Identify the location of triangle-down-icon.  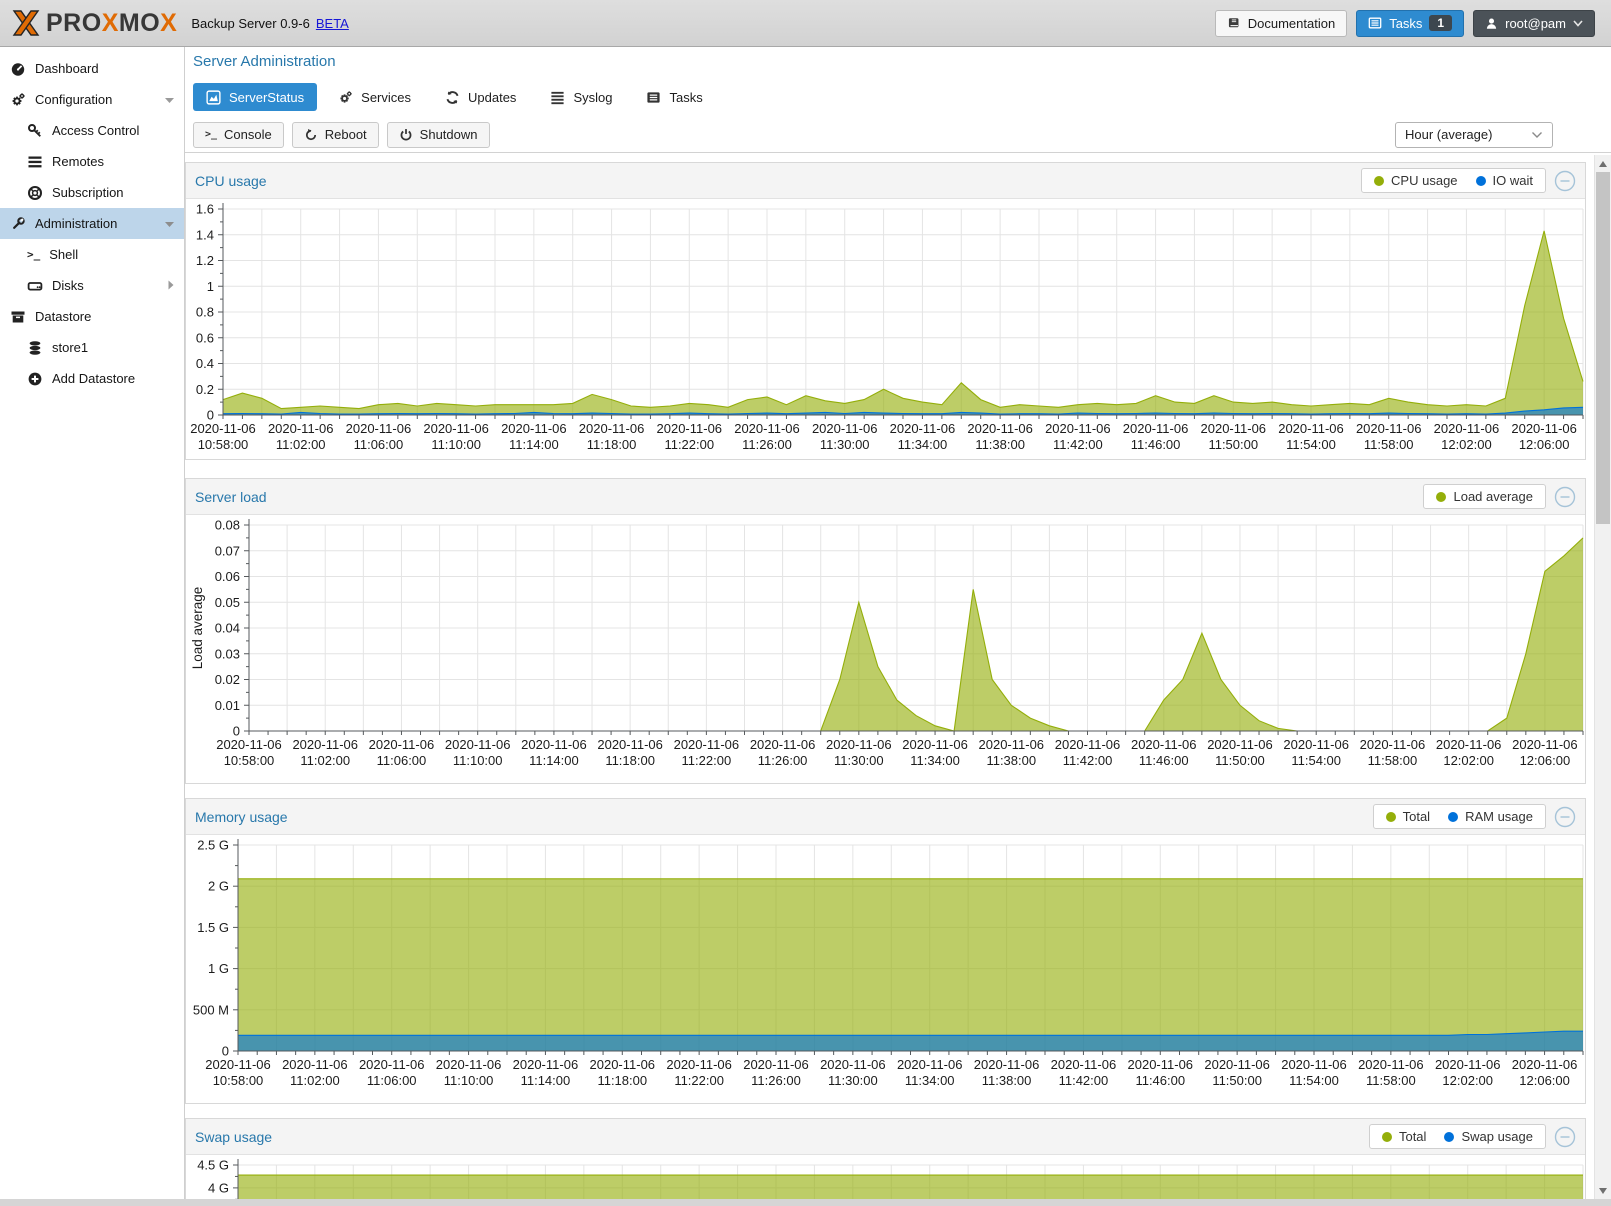
(1603, 1190).